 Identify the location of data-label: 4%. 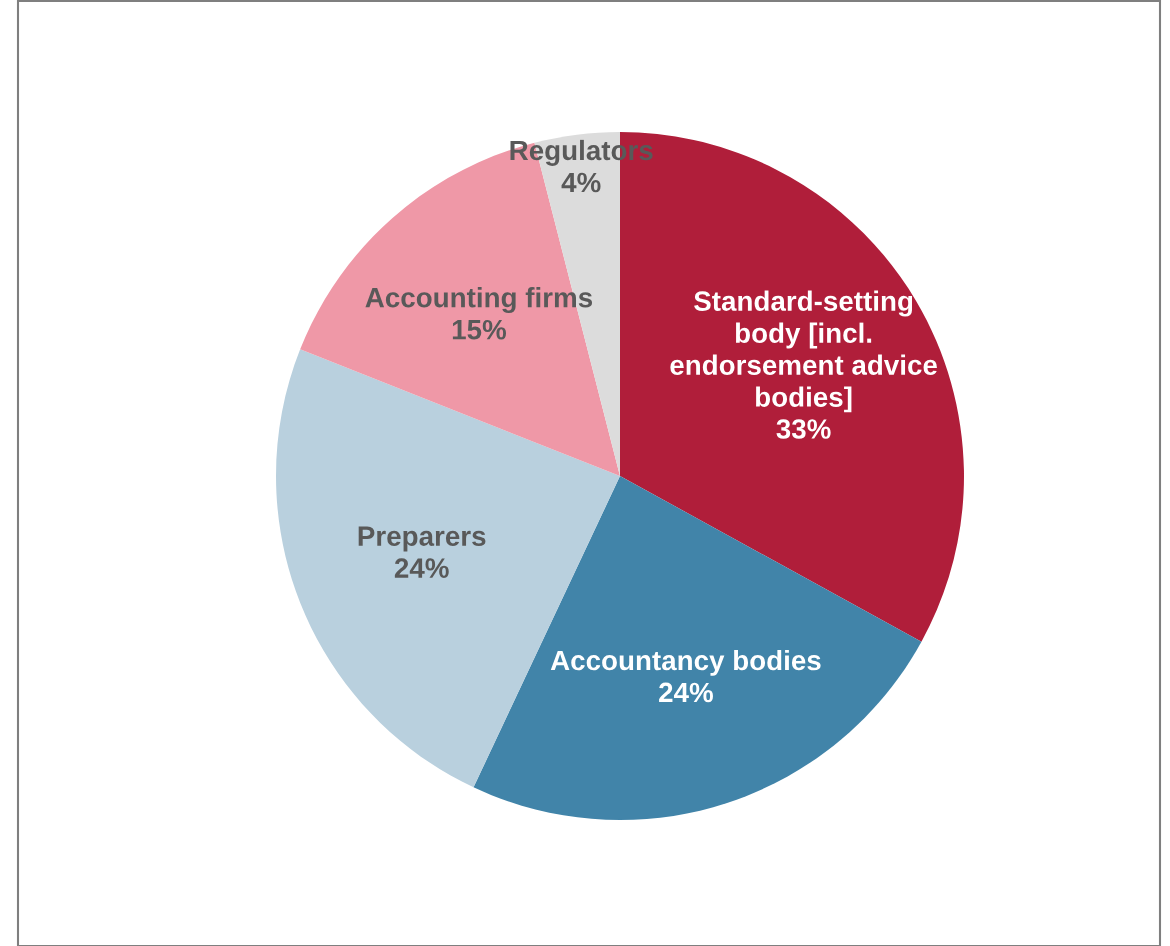
(581, 182).